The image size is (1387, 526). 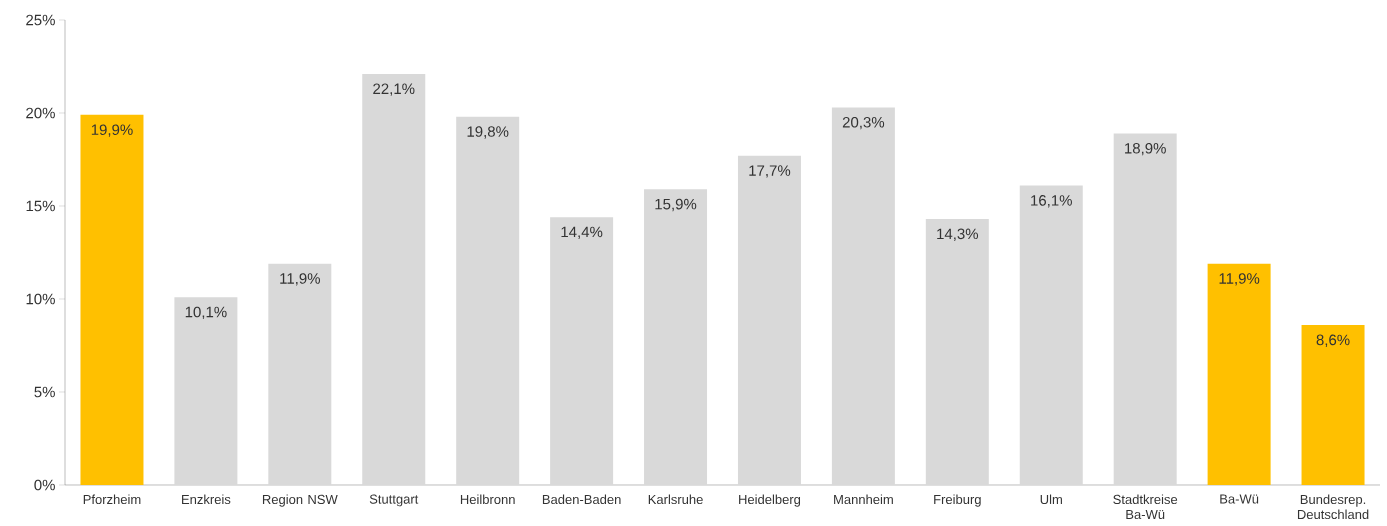 What do you see at coordinates (770, 171) in the screenshot?
I see `data-label: 17,7%` at bounding box center [770, 171].